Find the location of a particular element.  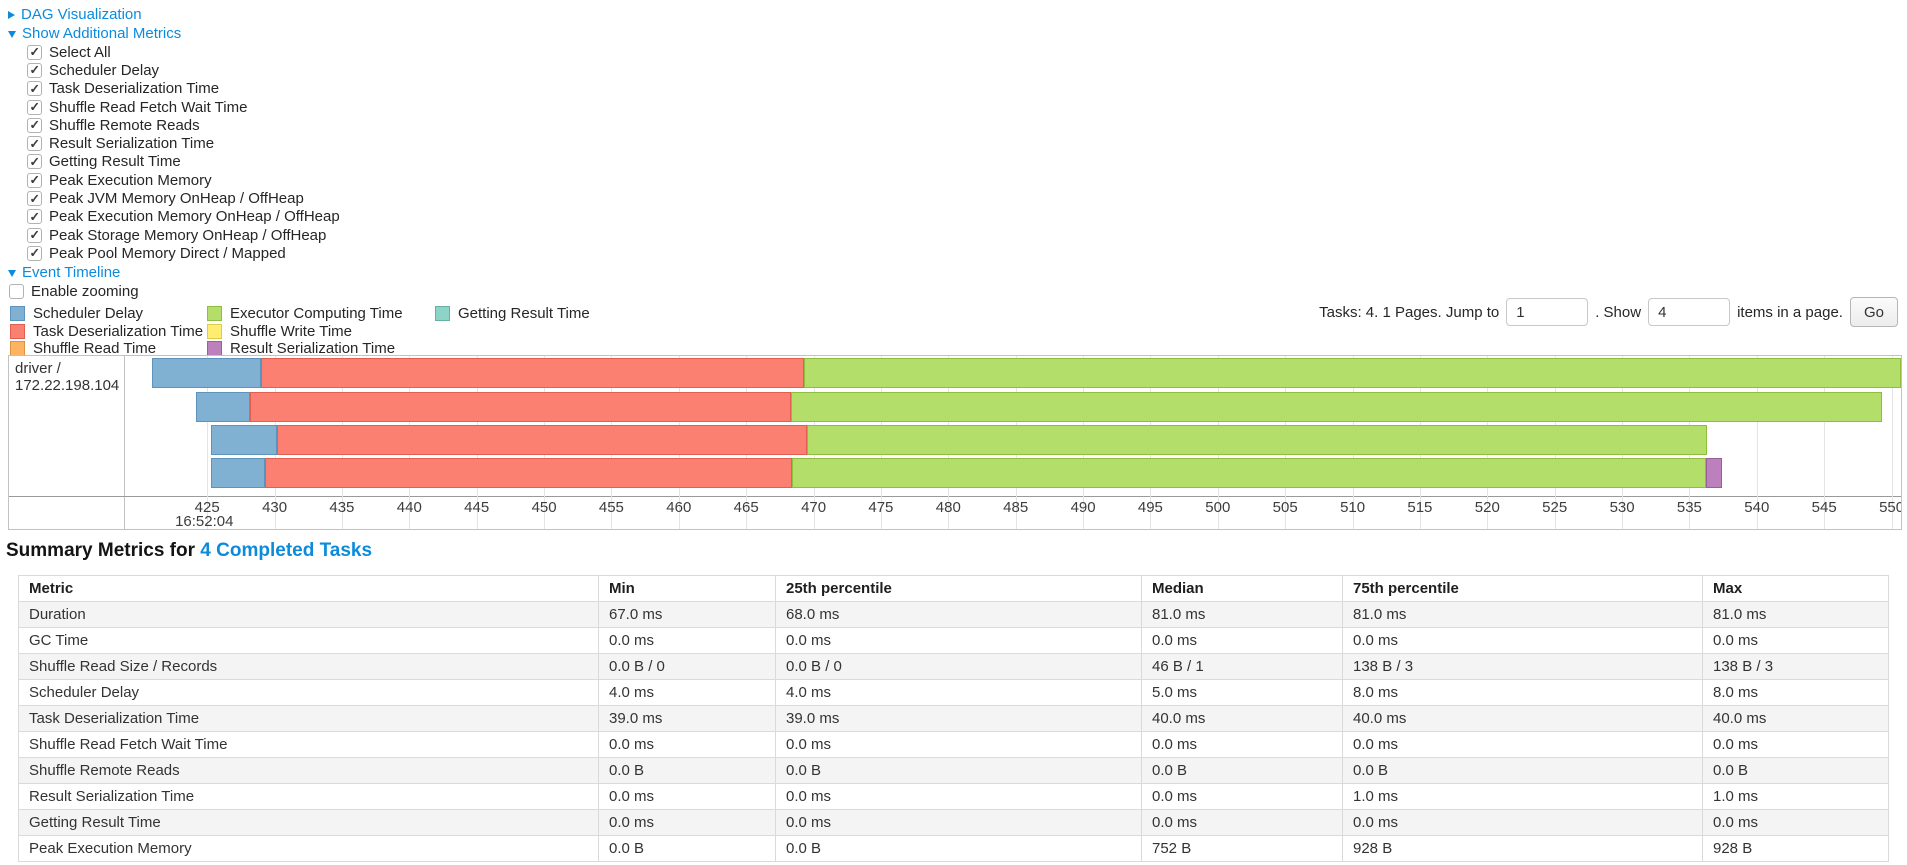

axis-tick-label: 530 is located at coordinates (1622, 507).